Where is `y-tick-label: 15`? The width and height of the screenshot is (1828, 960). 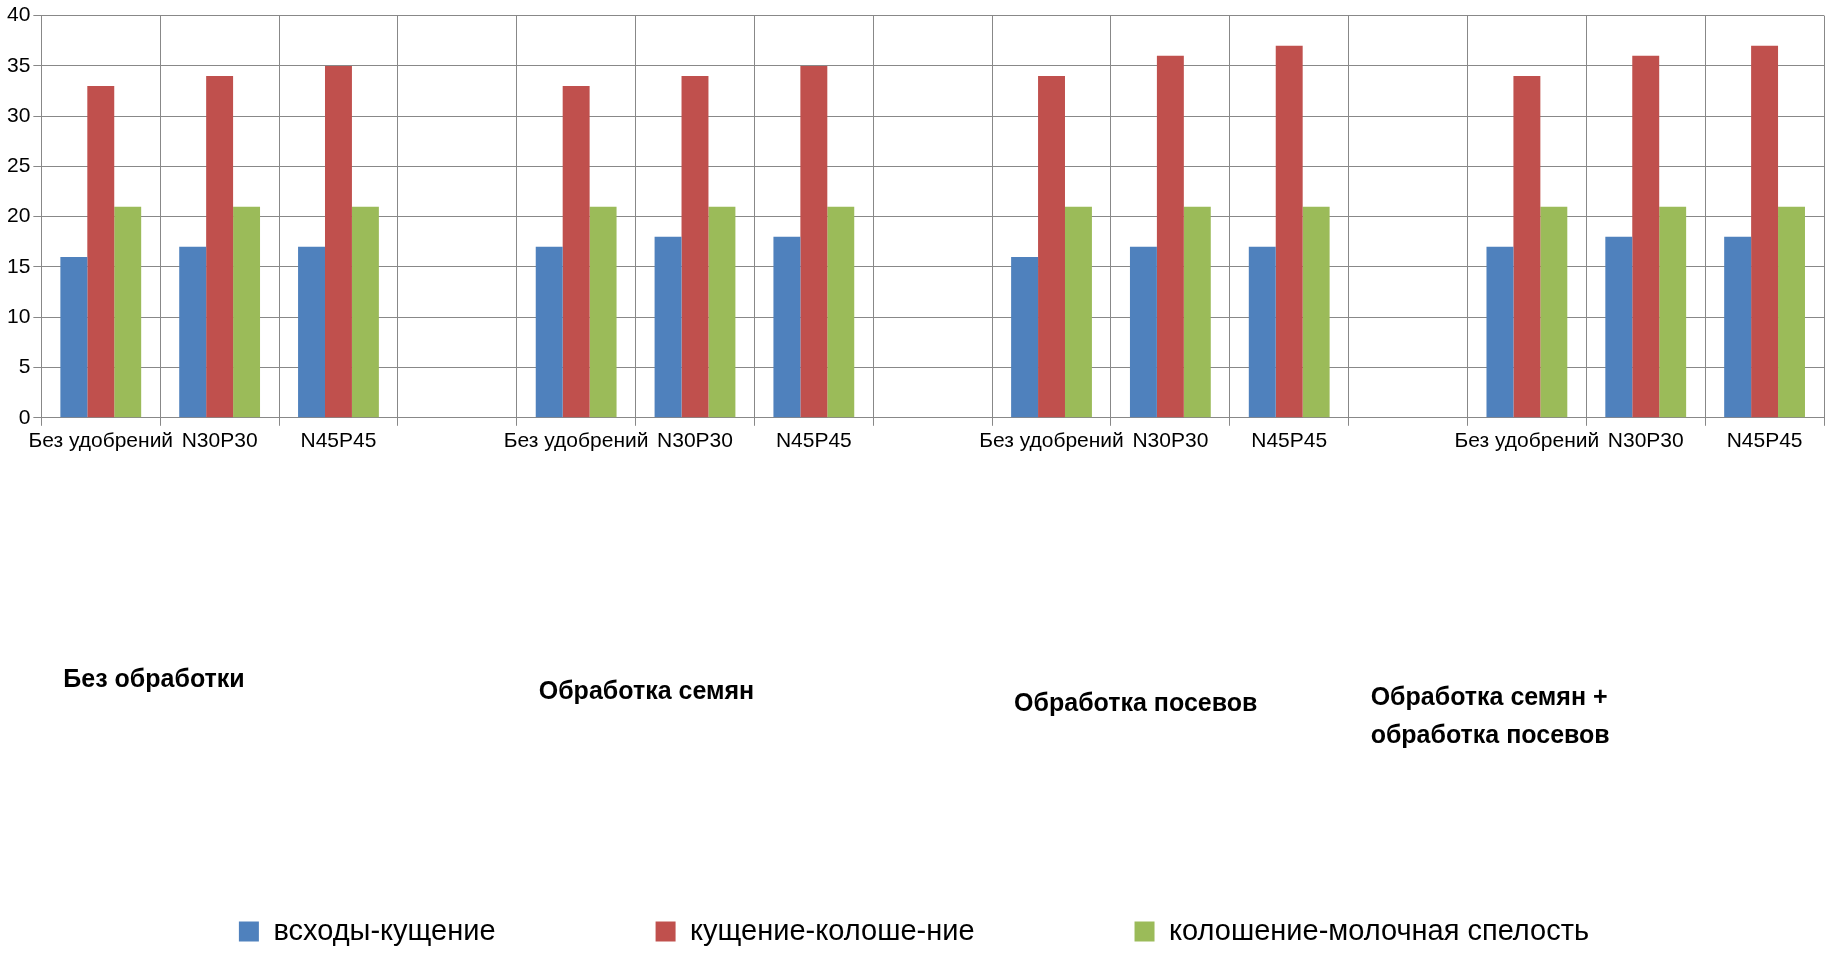 y-tick-label: 15 is located at coordinates (19, 265).